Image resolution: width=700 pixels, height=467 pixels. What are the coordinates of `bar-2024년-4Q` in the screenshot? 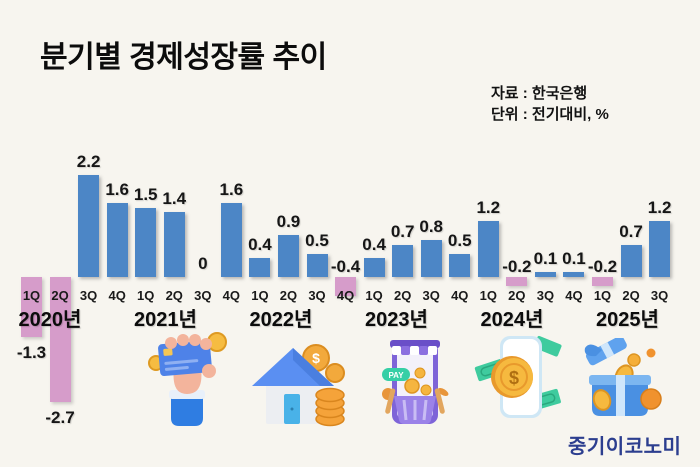 It's located at (574, 274).